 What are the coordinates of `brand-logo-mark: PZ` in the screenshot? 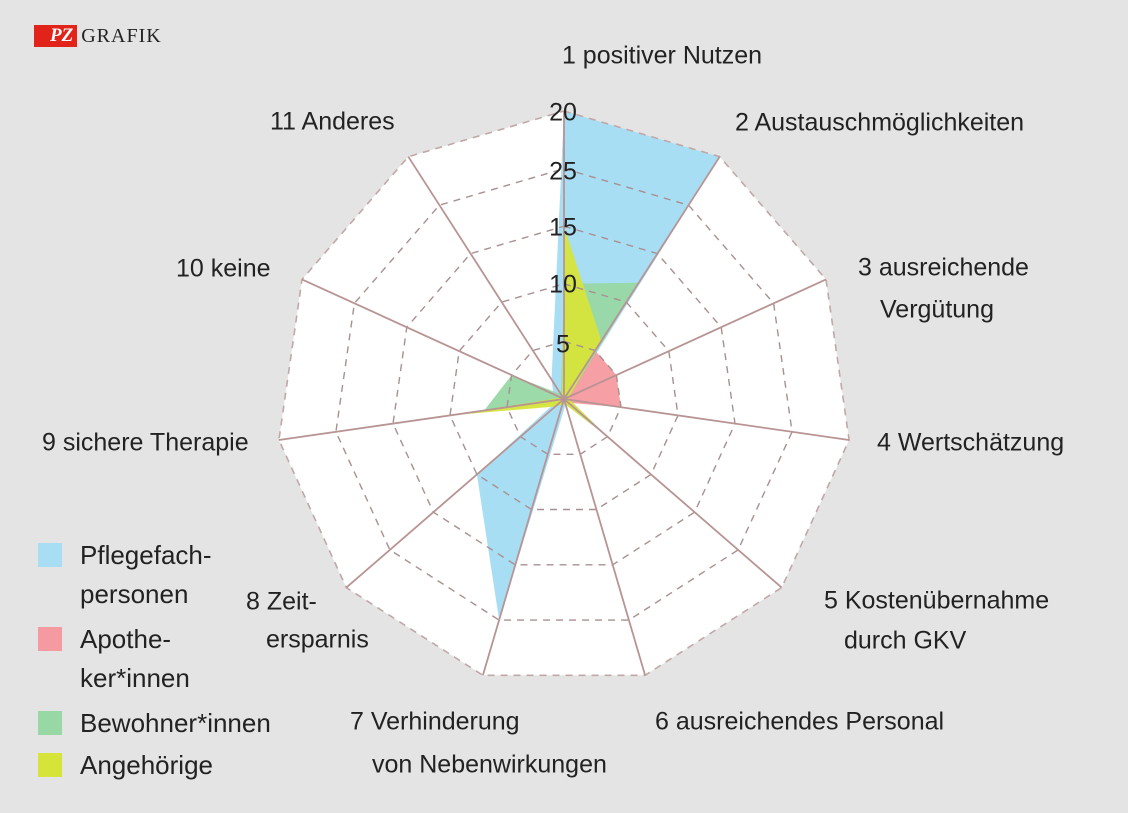 It's located at (56, 36).